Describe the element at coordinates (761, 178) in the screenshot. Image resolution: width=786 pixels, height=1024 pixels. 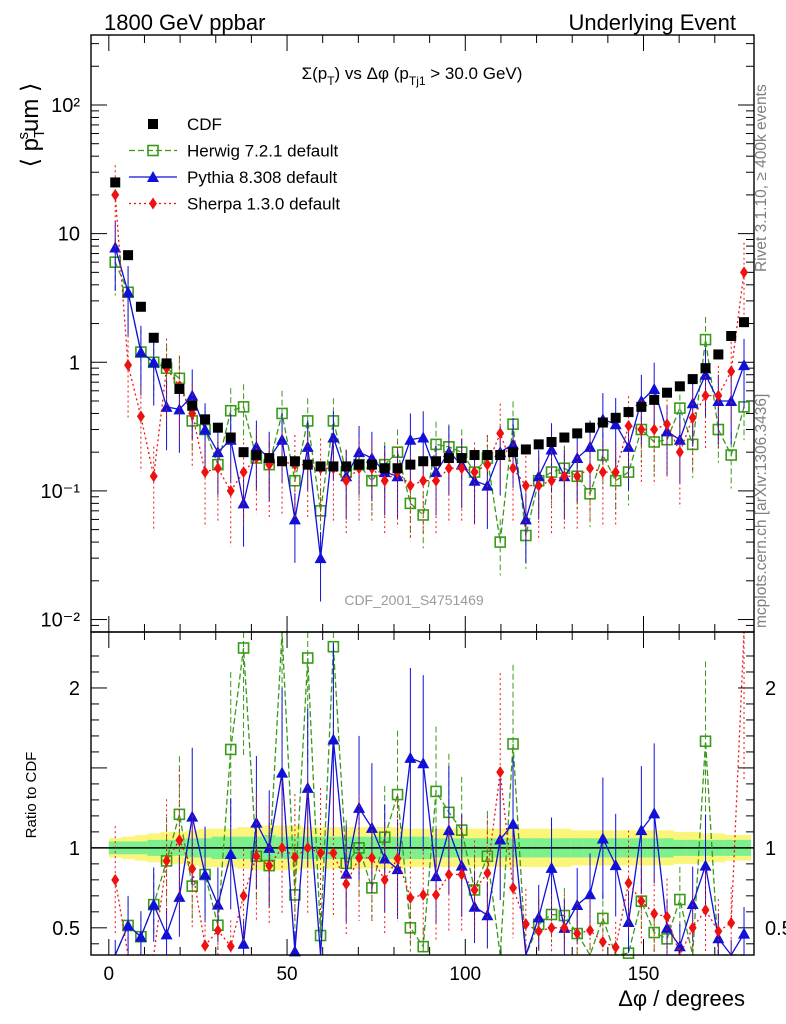
I see `rivet-label: Rivet 3.1.10, ≥ 400k events` at that location.